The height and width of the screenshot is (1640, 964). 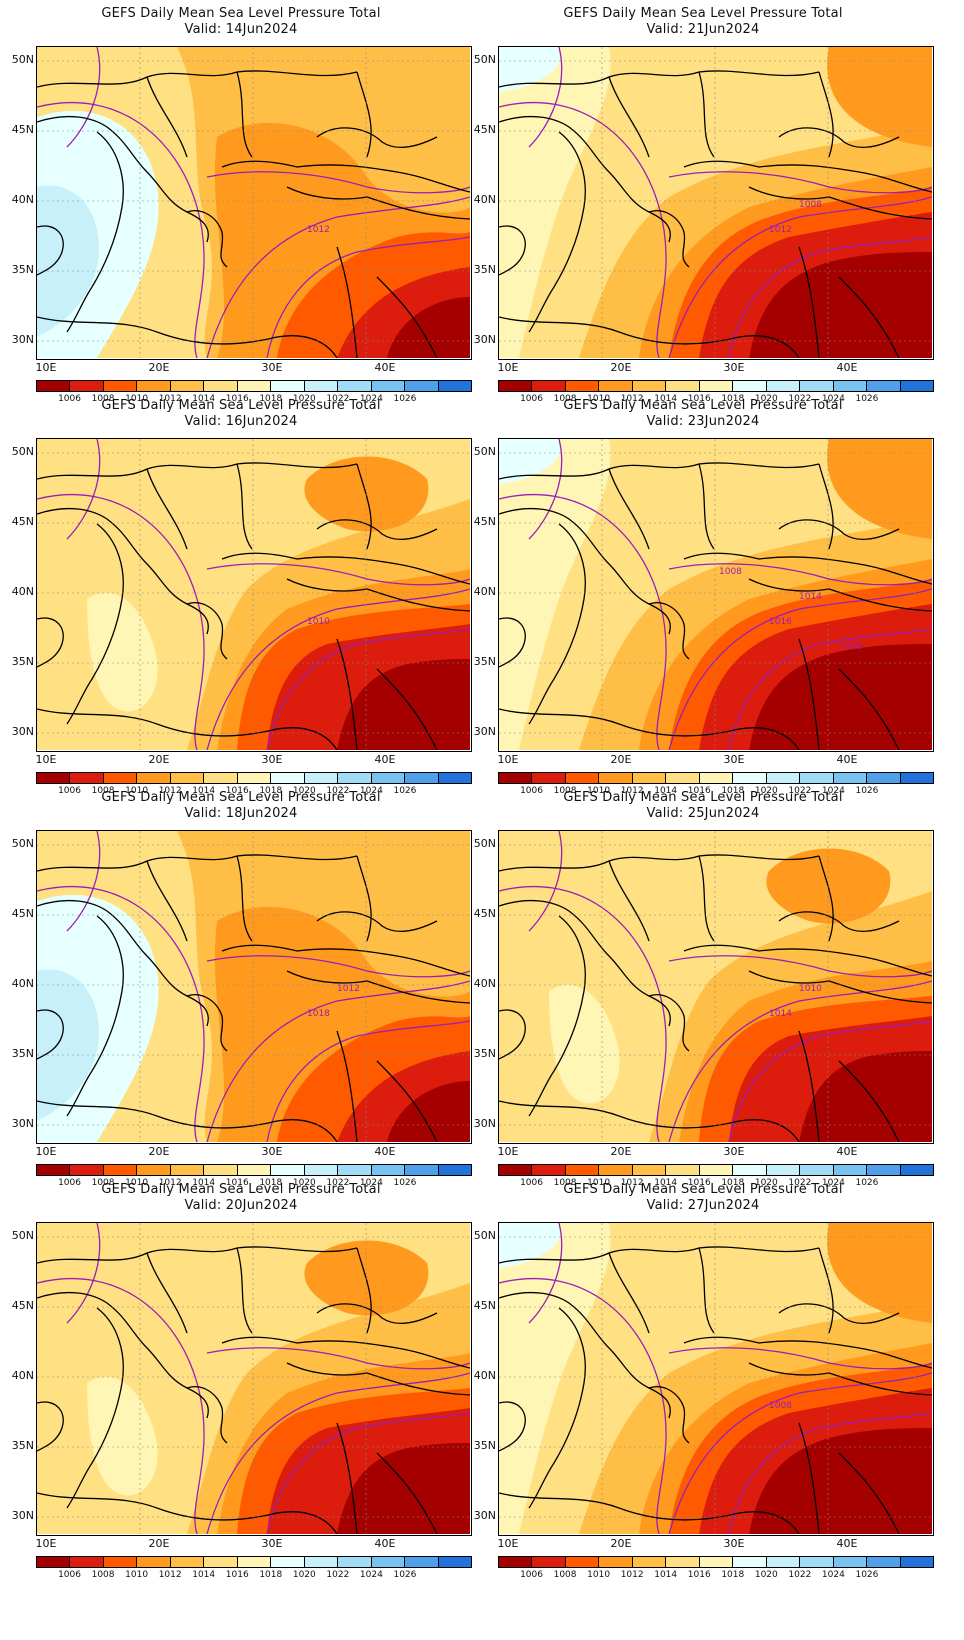 What do you see at coordinates (254, 1379) in the screenshot?
I see `map-area` at bounding box center [254, 1379].